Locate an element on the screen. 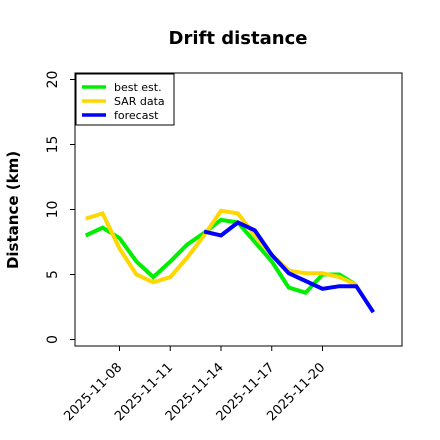 This screenshot has width=440, height=440. series-line-best-est is located at coordinates (221, 256).